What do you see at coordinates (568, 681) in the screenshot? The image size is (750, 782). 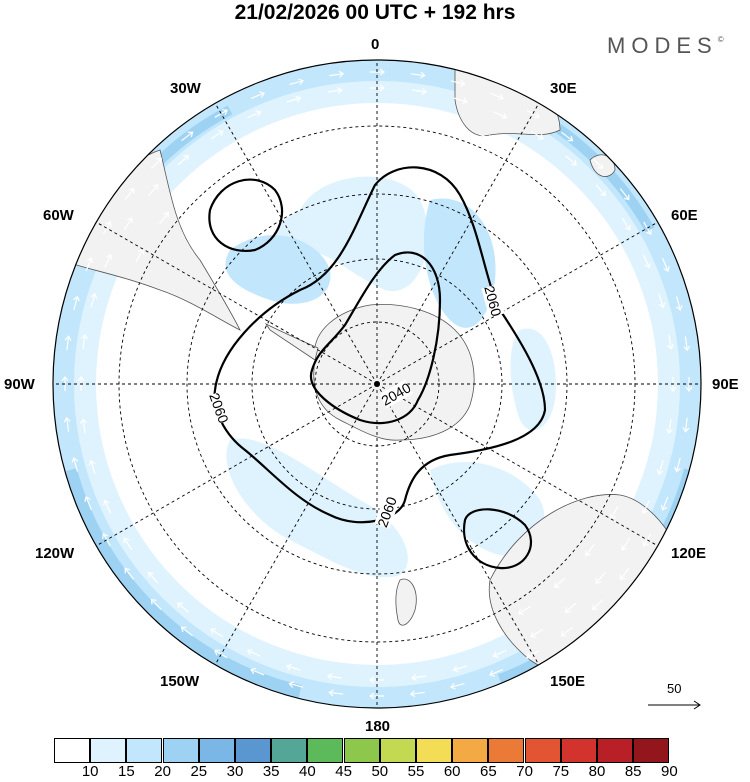 I see `lon-label-150e: 150E` at bounding box center [568, 681].